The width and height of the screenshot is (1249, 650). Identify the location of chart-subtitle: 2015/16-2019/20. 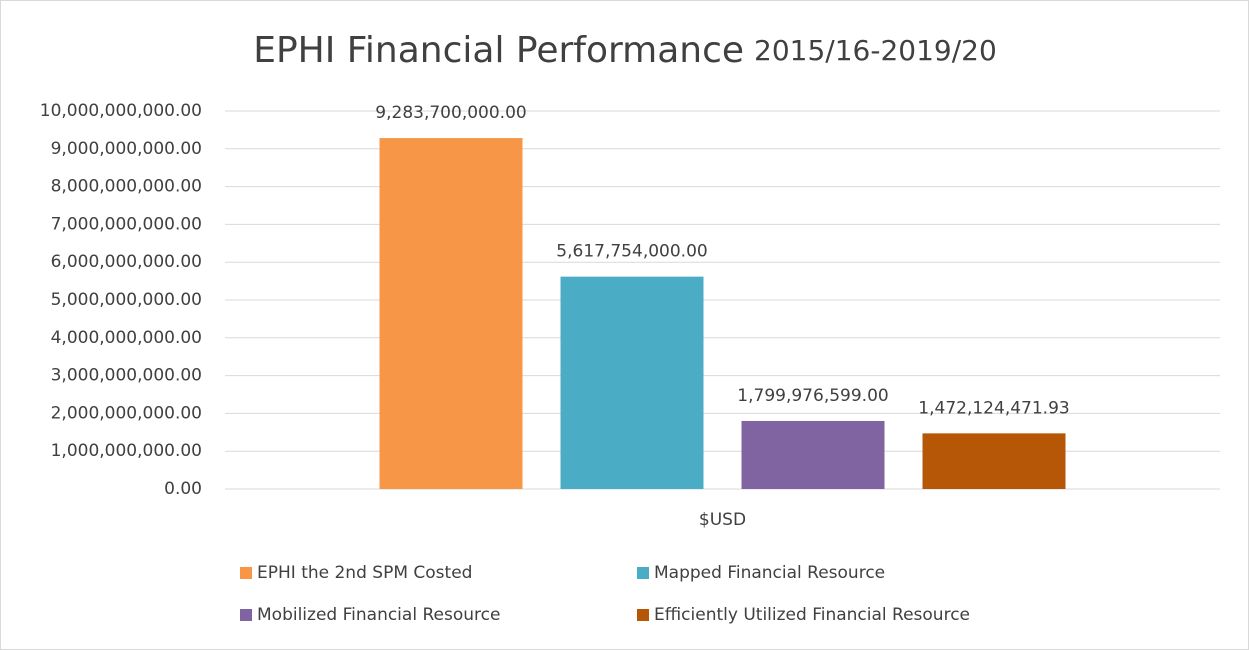
(875, 50).